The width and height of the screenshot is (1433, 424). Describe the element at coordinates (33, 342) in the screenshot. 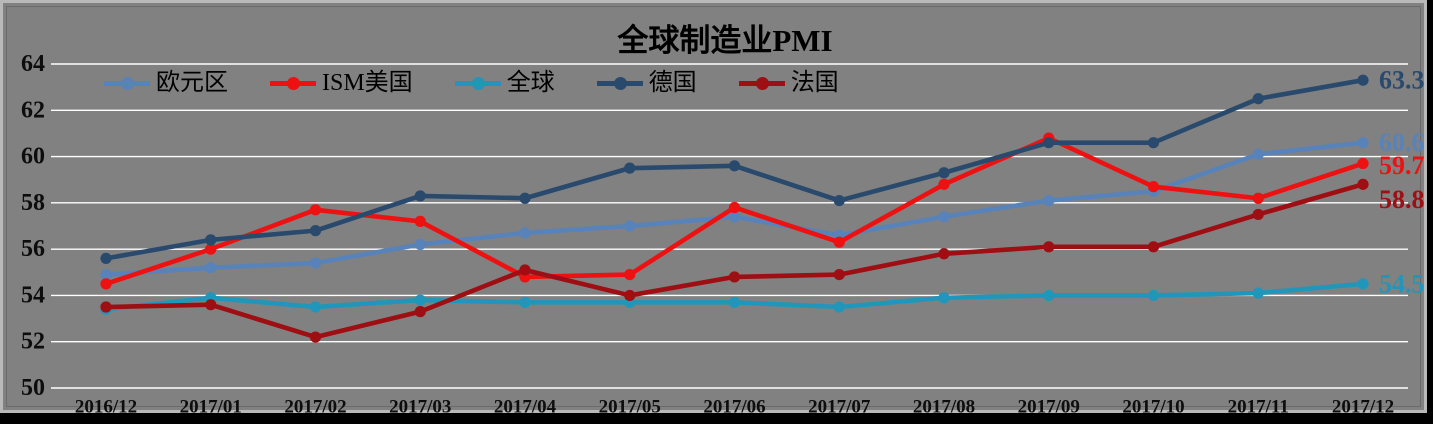

I see `y-axis-tick-label: 52` at that location.